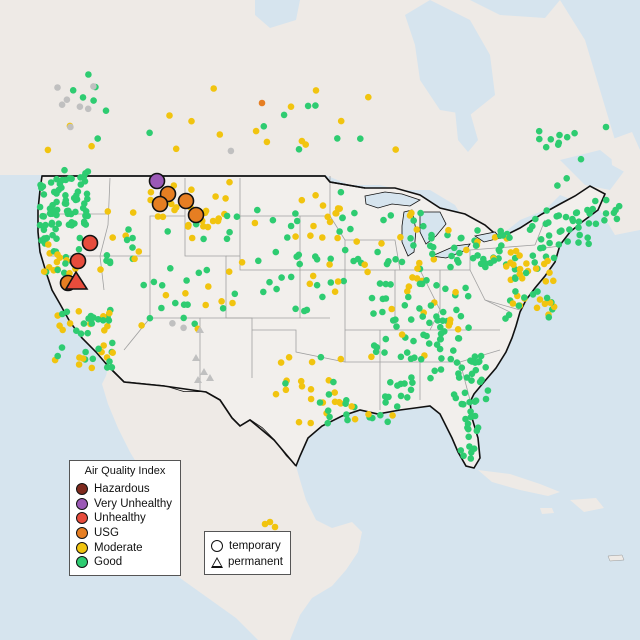 This screenshot has width=640, height=640. Describe the element at coordinates (407, 14) in the screenshot. I see `arctic-water` at that location.